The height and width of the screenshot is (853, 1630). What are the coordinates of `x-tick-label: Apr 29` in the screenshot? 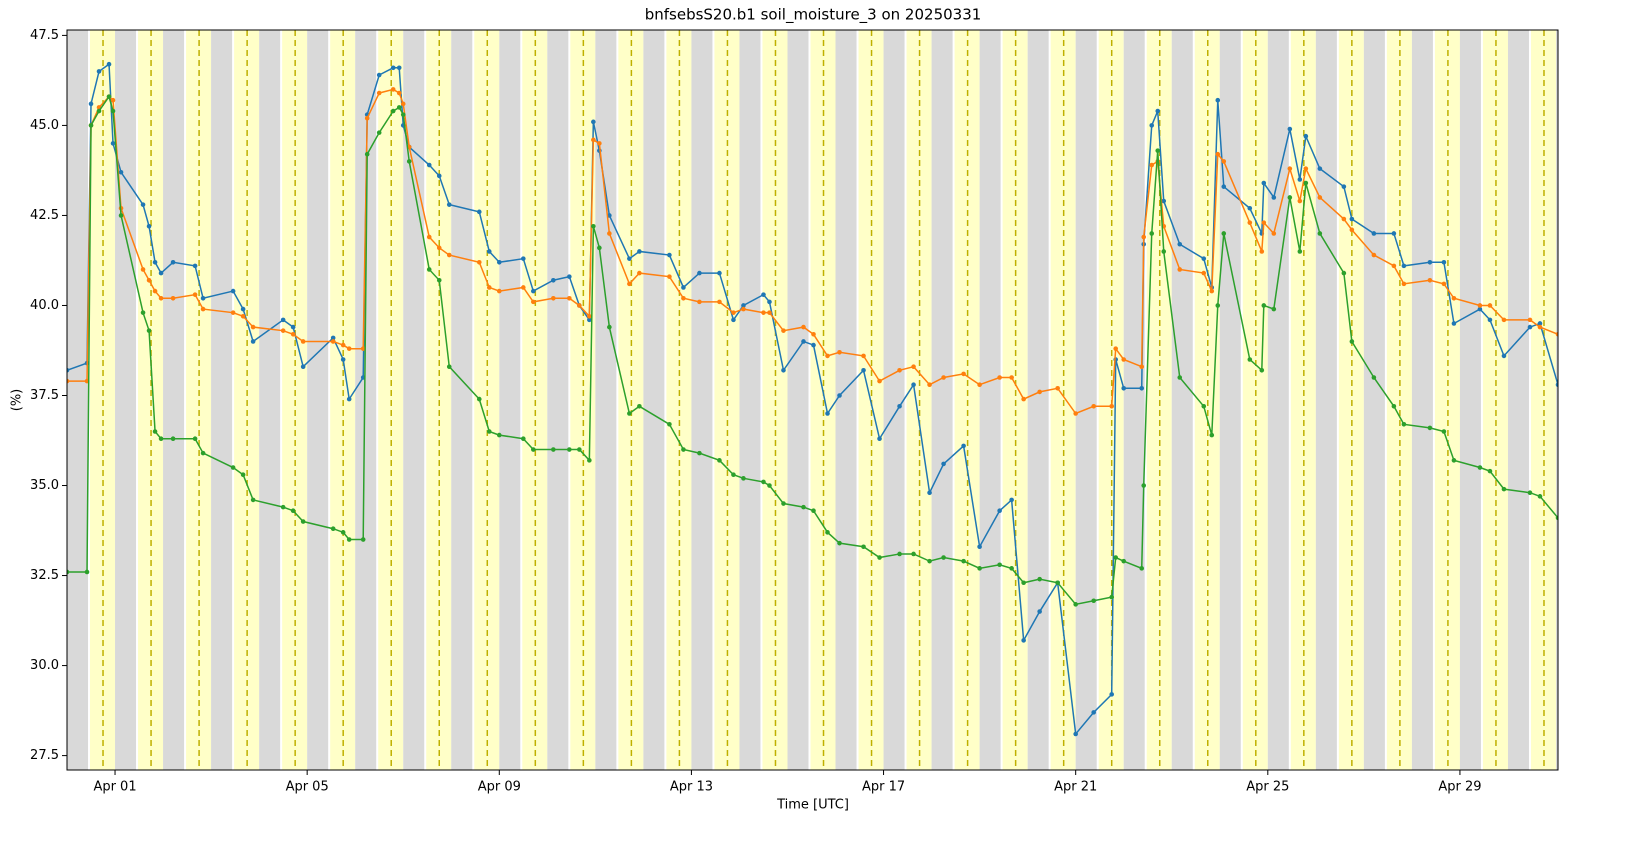 It's located at (1459, 787).